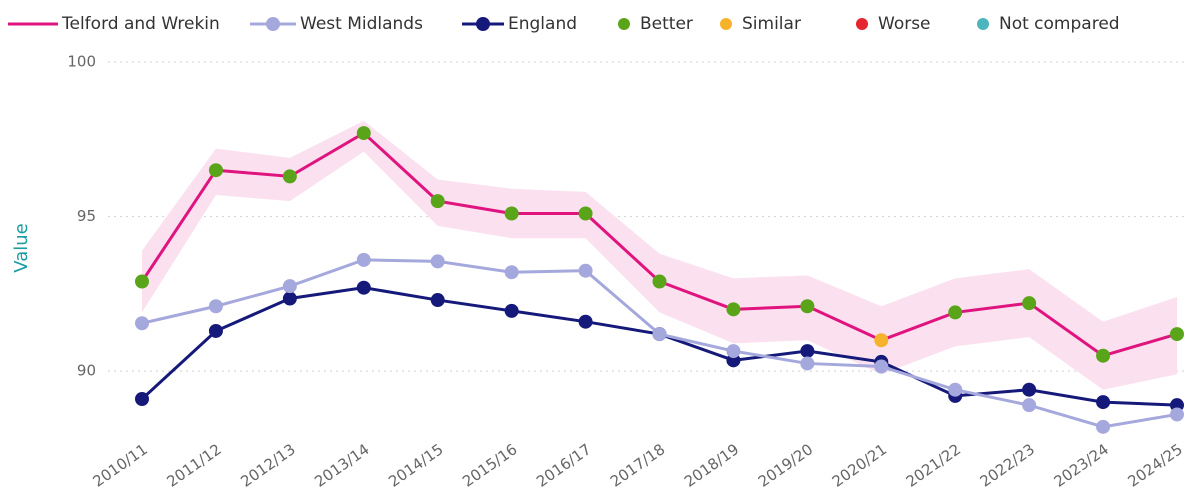 The image size is (1189, 495). What do you see at coordinates (1081, 465) in the screenshot?
I see `x-tick-label: 2023/24` at bounding box center [1081, 465].